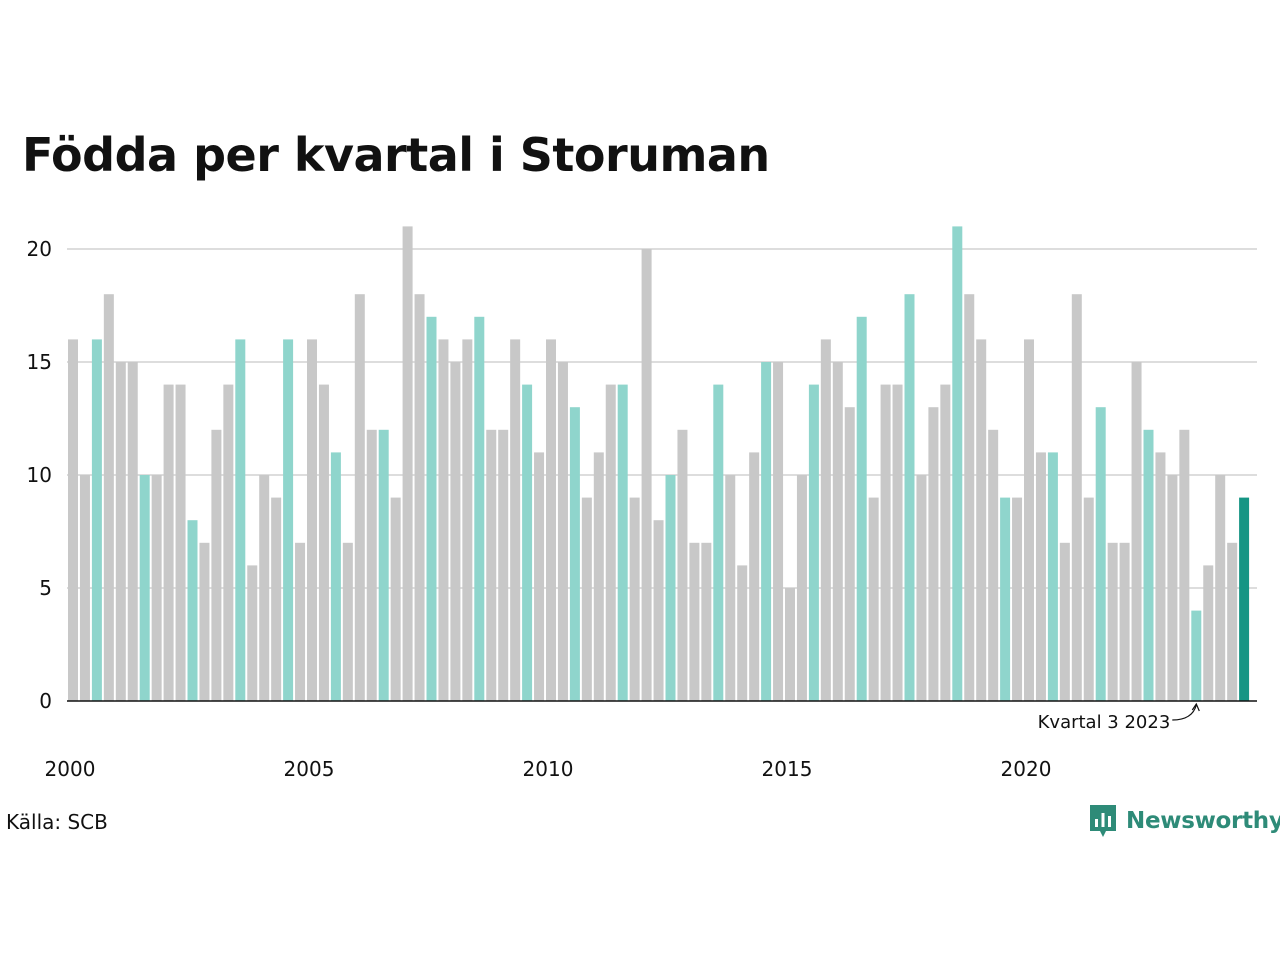 This screenshot has width=1280, height=960. Describe the element at coordinates (1208, 633) in the screenshot. I see `bar-2023-q4` at that location.